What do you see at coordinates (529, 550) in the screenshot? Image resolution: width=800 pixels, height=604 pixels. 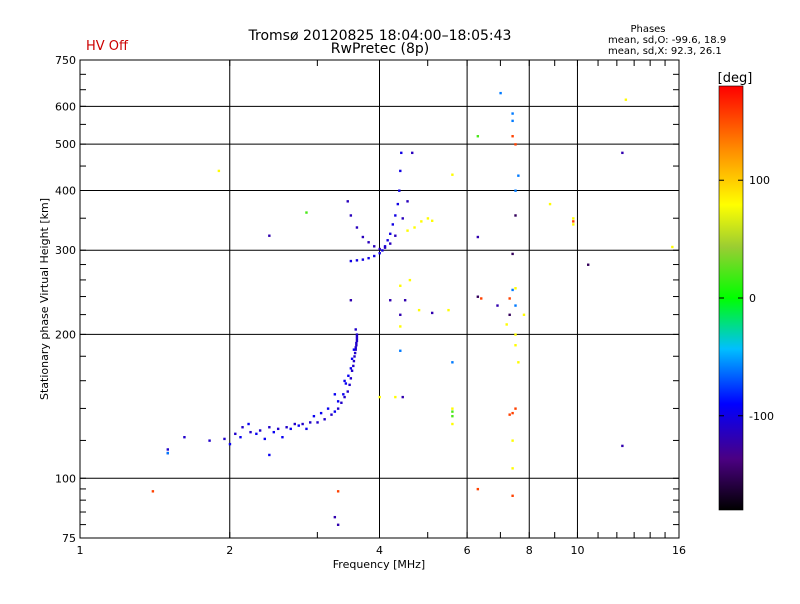 I see `x-tick-label: 8` at bounding box center [529, 550].